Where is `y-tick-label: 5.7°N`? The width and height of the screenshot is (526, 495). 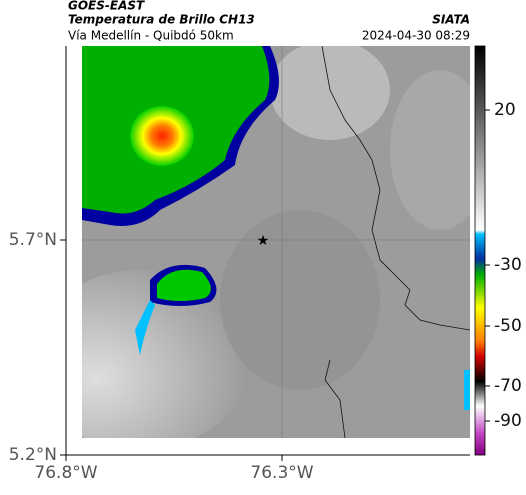 y-tick-label: 5.7°N is located at coordinates (33, 240).